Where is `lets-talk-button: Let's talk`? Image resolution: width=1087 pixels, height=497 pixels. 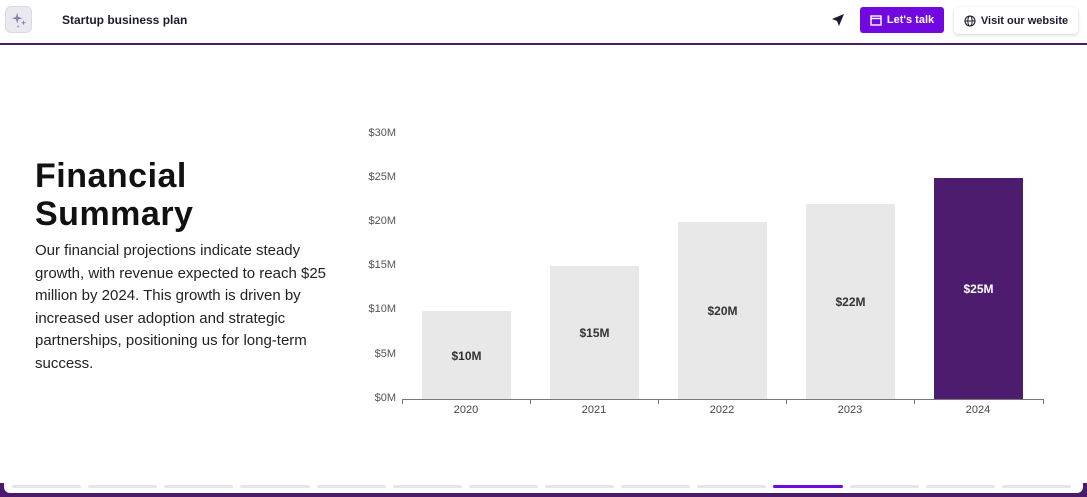 lets-talk-button: Let's talk is located at coordinates (902, 20).